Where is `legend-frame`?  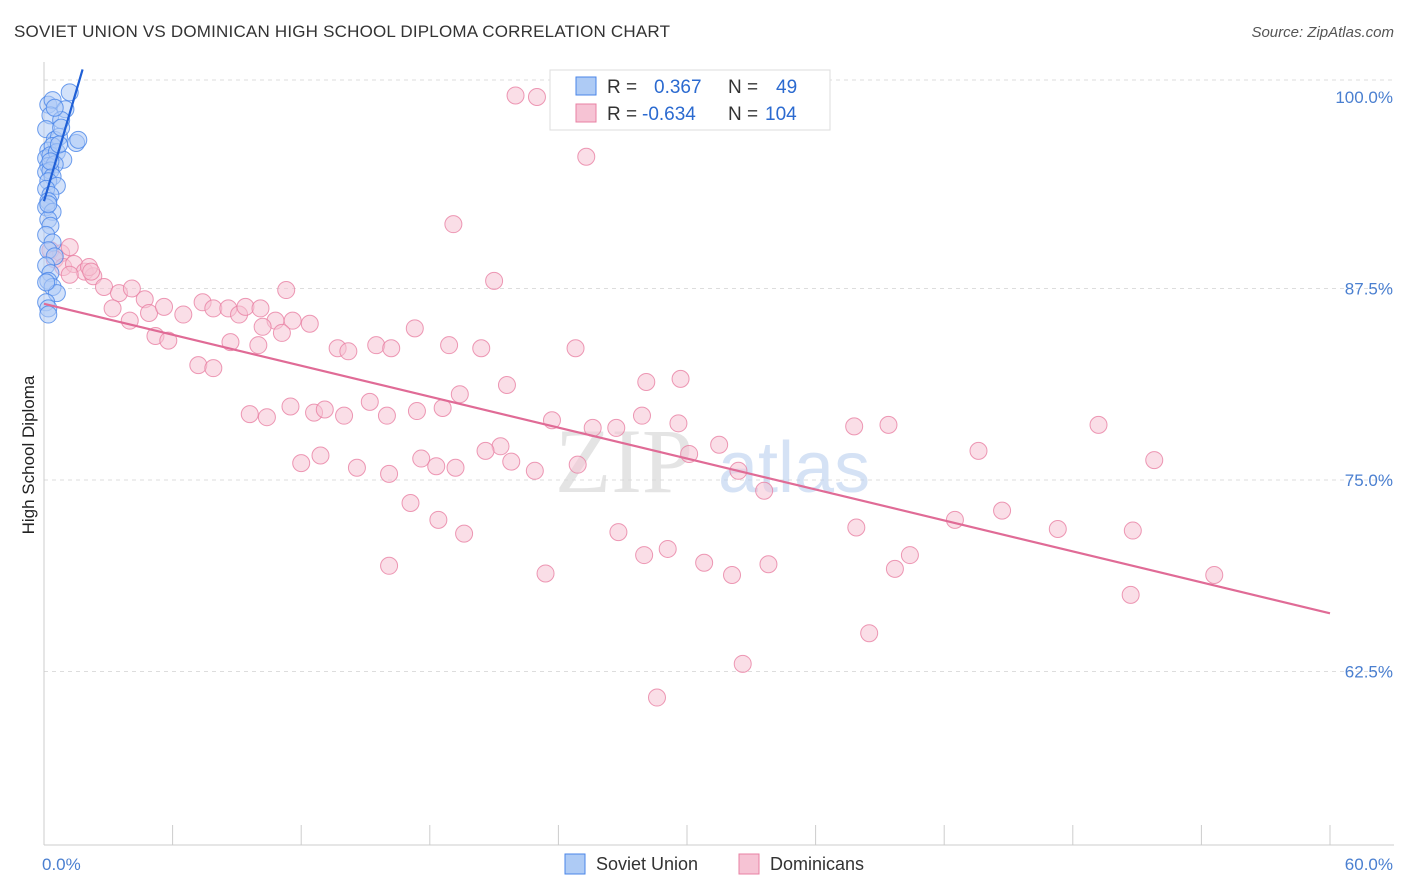
legend-frame is located at coordinates (690, 100).